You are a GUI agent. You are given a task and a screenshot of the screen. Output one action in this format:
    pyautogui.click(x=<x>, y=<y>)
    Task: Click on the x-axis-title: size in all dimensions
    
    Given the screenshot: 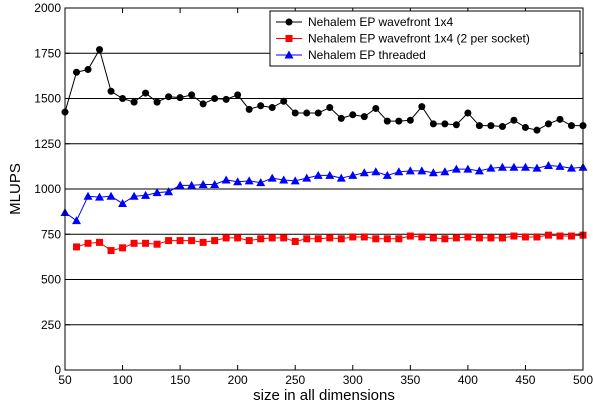 What is the action you would take?
    pyautogui.click(x=324, y=395)
    